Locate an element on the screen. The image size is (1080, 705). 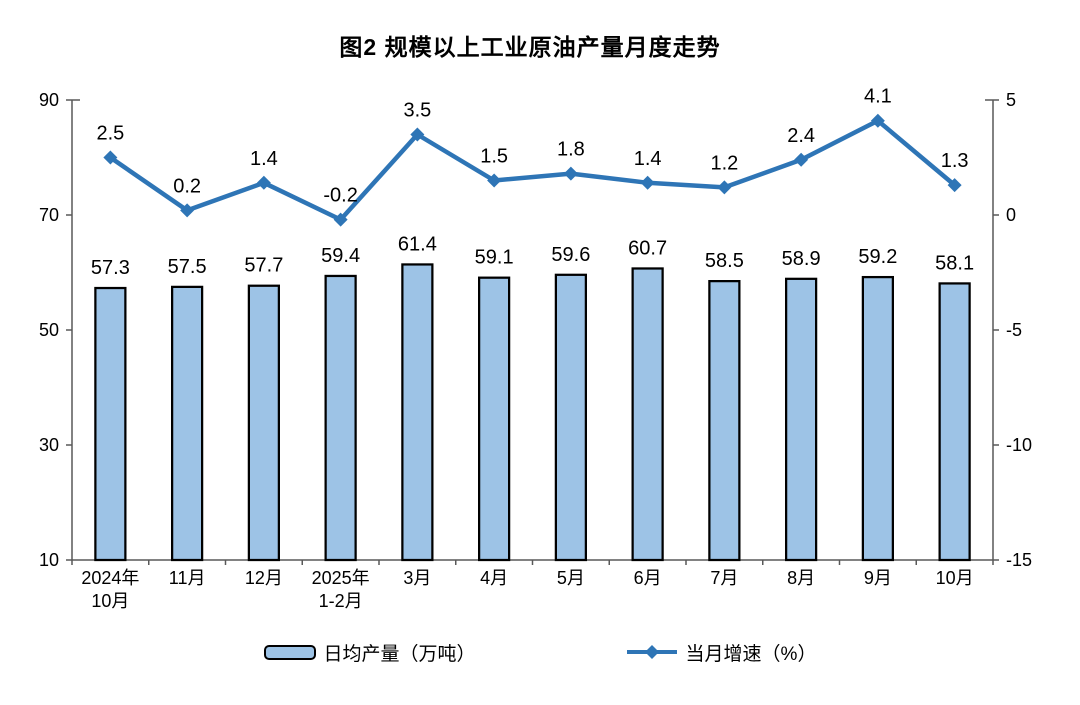
bar-value-label: 59.4 is located at coordinates (340, 256).